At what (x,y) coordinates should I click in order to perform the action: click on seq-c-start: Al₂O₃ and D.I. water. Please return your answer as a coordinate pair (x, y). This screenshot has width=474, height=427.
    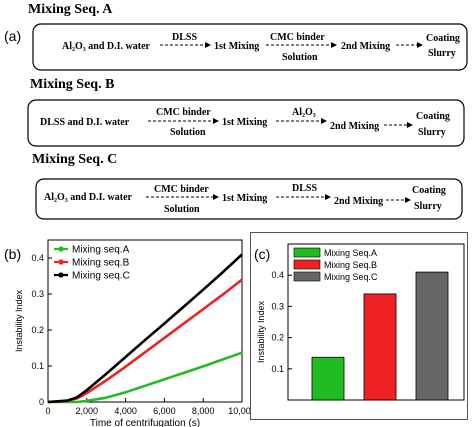
    Looking at the image, I should click on (88, 197).